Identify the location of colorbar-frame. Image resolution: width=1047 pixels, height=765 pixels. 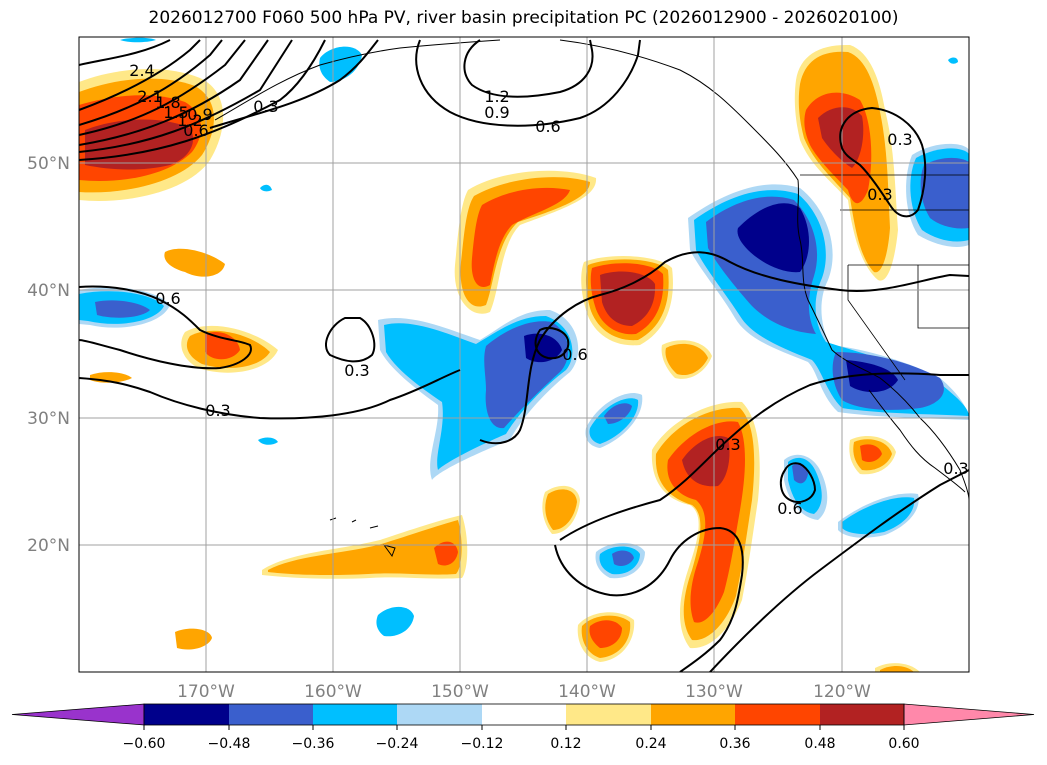
(524, 714).